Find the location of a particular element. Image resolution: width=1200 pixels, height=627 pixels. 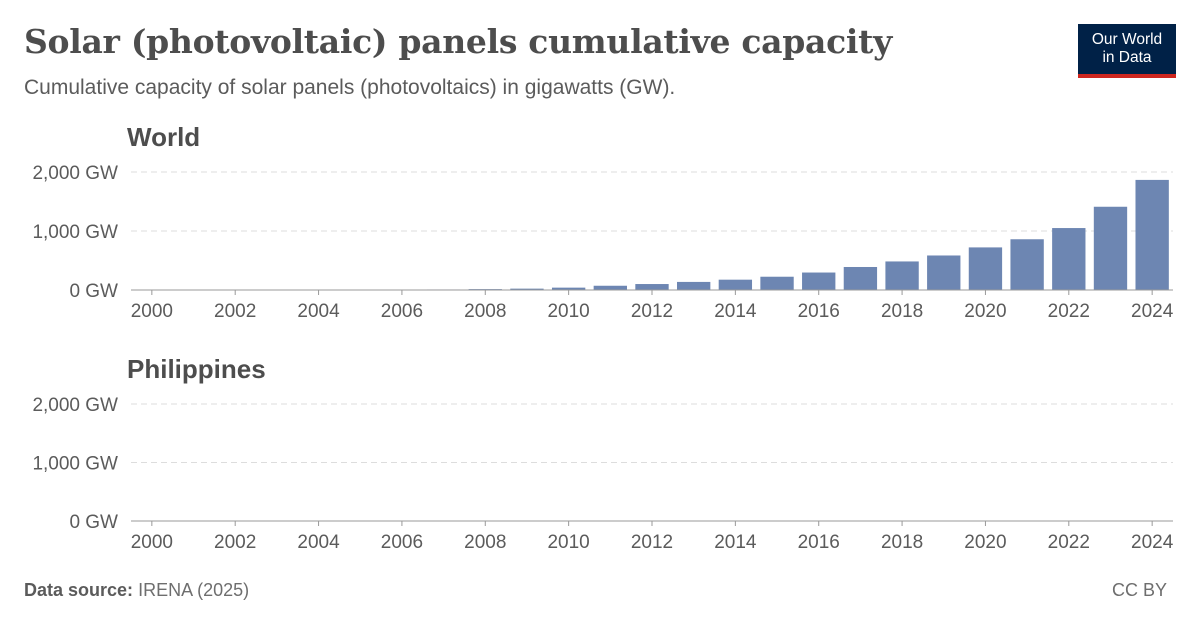

bar-2010 is located at coordinates (568, 288).